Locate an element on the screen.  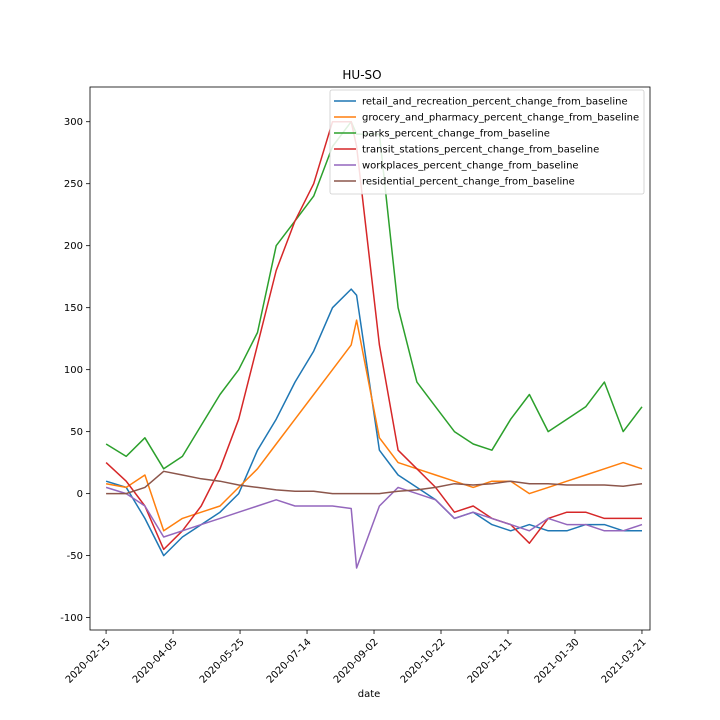
y-tick-label: 200 is located at coordinates (73, 246).